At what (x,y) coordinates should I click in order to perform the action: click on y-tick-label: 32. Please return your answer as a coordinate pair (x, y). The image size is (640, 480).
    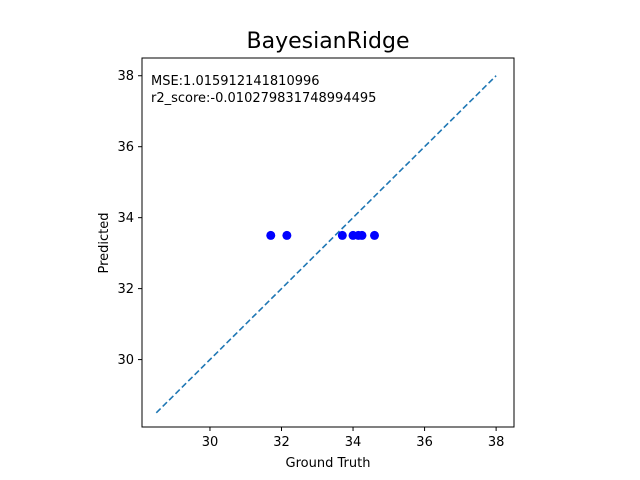
    Looking at the image, I should click on (125, 289).